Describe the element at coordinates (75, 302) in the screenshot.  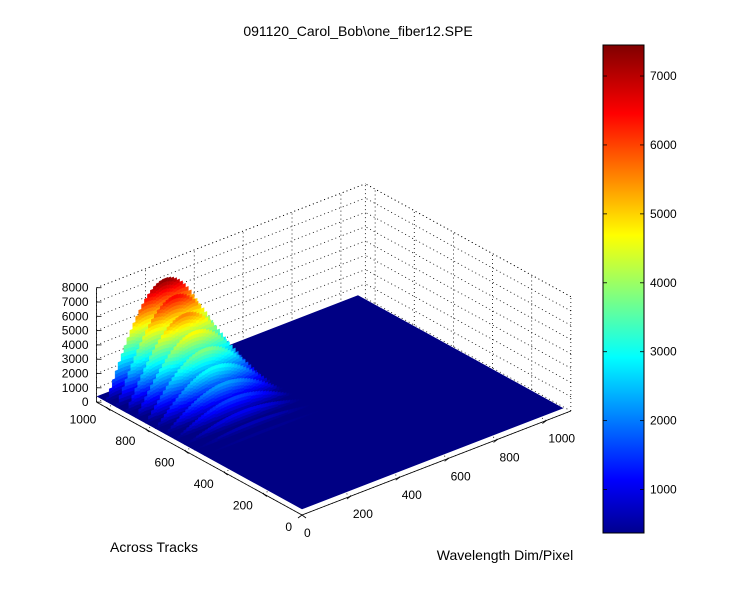
I see `z-tick-label: 7000` at that location.